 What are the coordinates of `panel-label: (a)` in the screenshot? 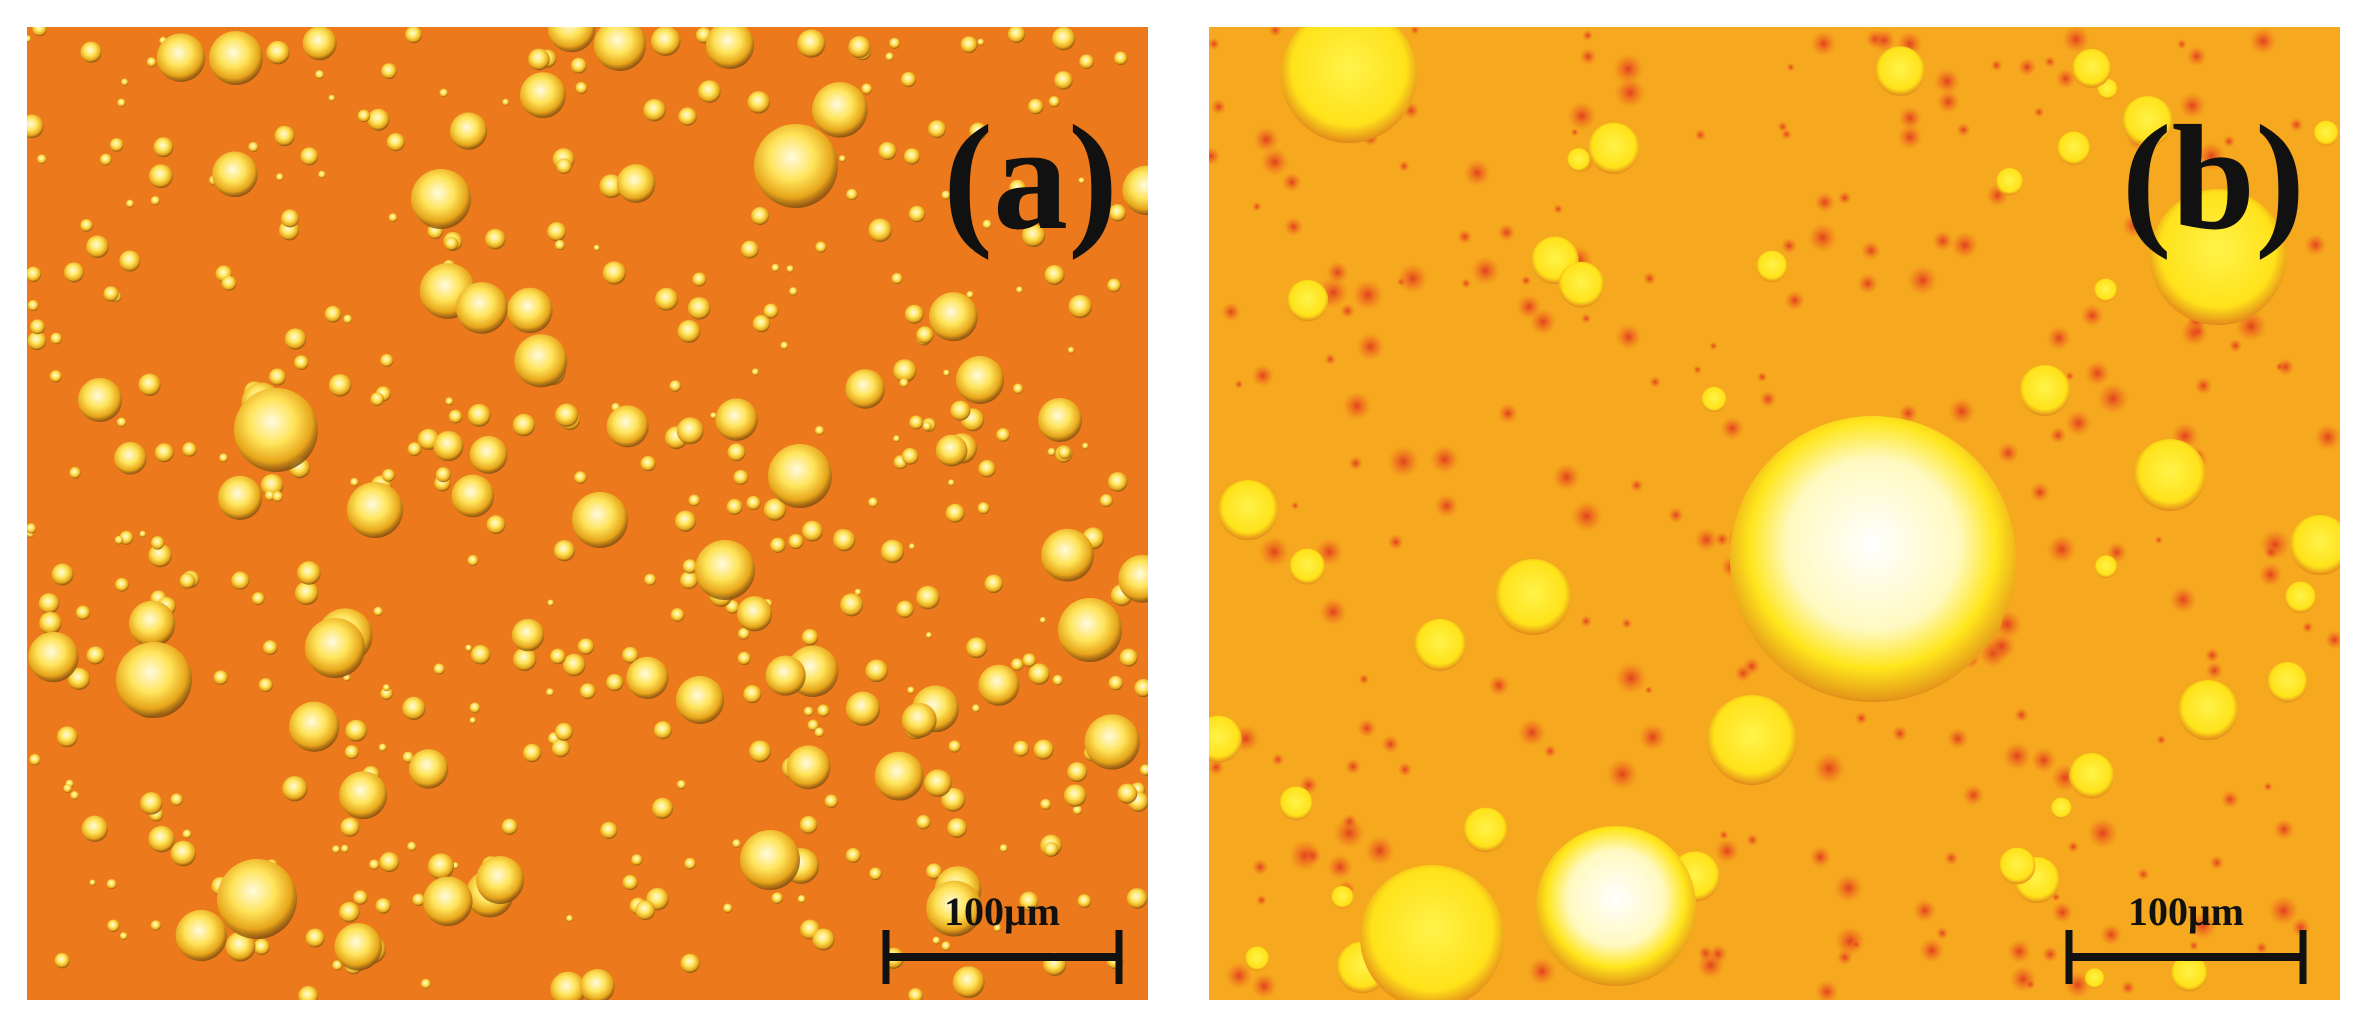 It's located at (1030, 178).